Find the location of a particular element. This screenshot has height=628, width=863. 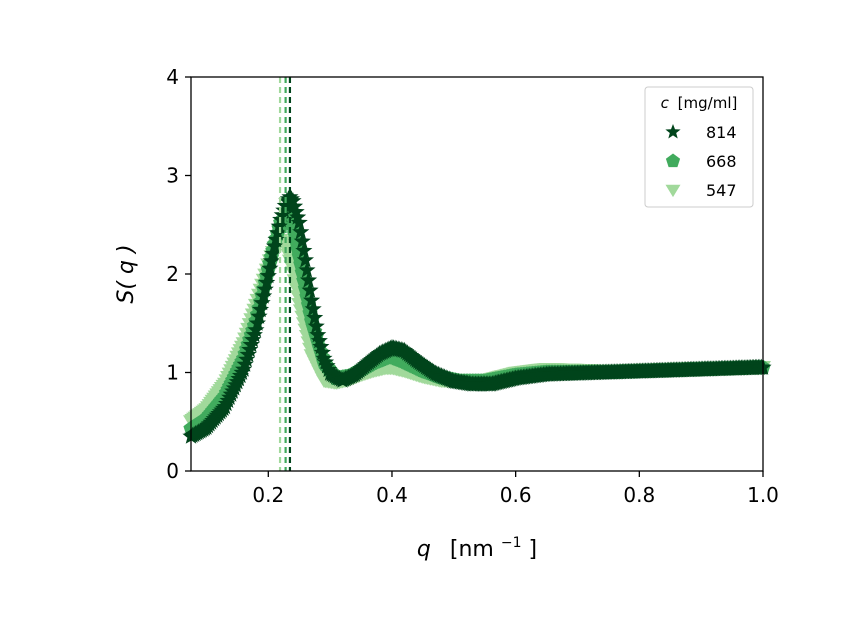

y-axis-label: S( q ) is located at coordinates (126, 273).